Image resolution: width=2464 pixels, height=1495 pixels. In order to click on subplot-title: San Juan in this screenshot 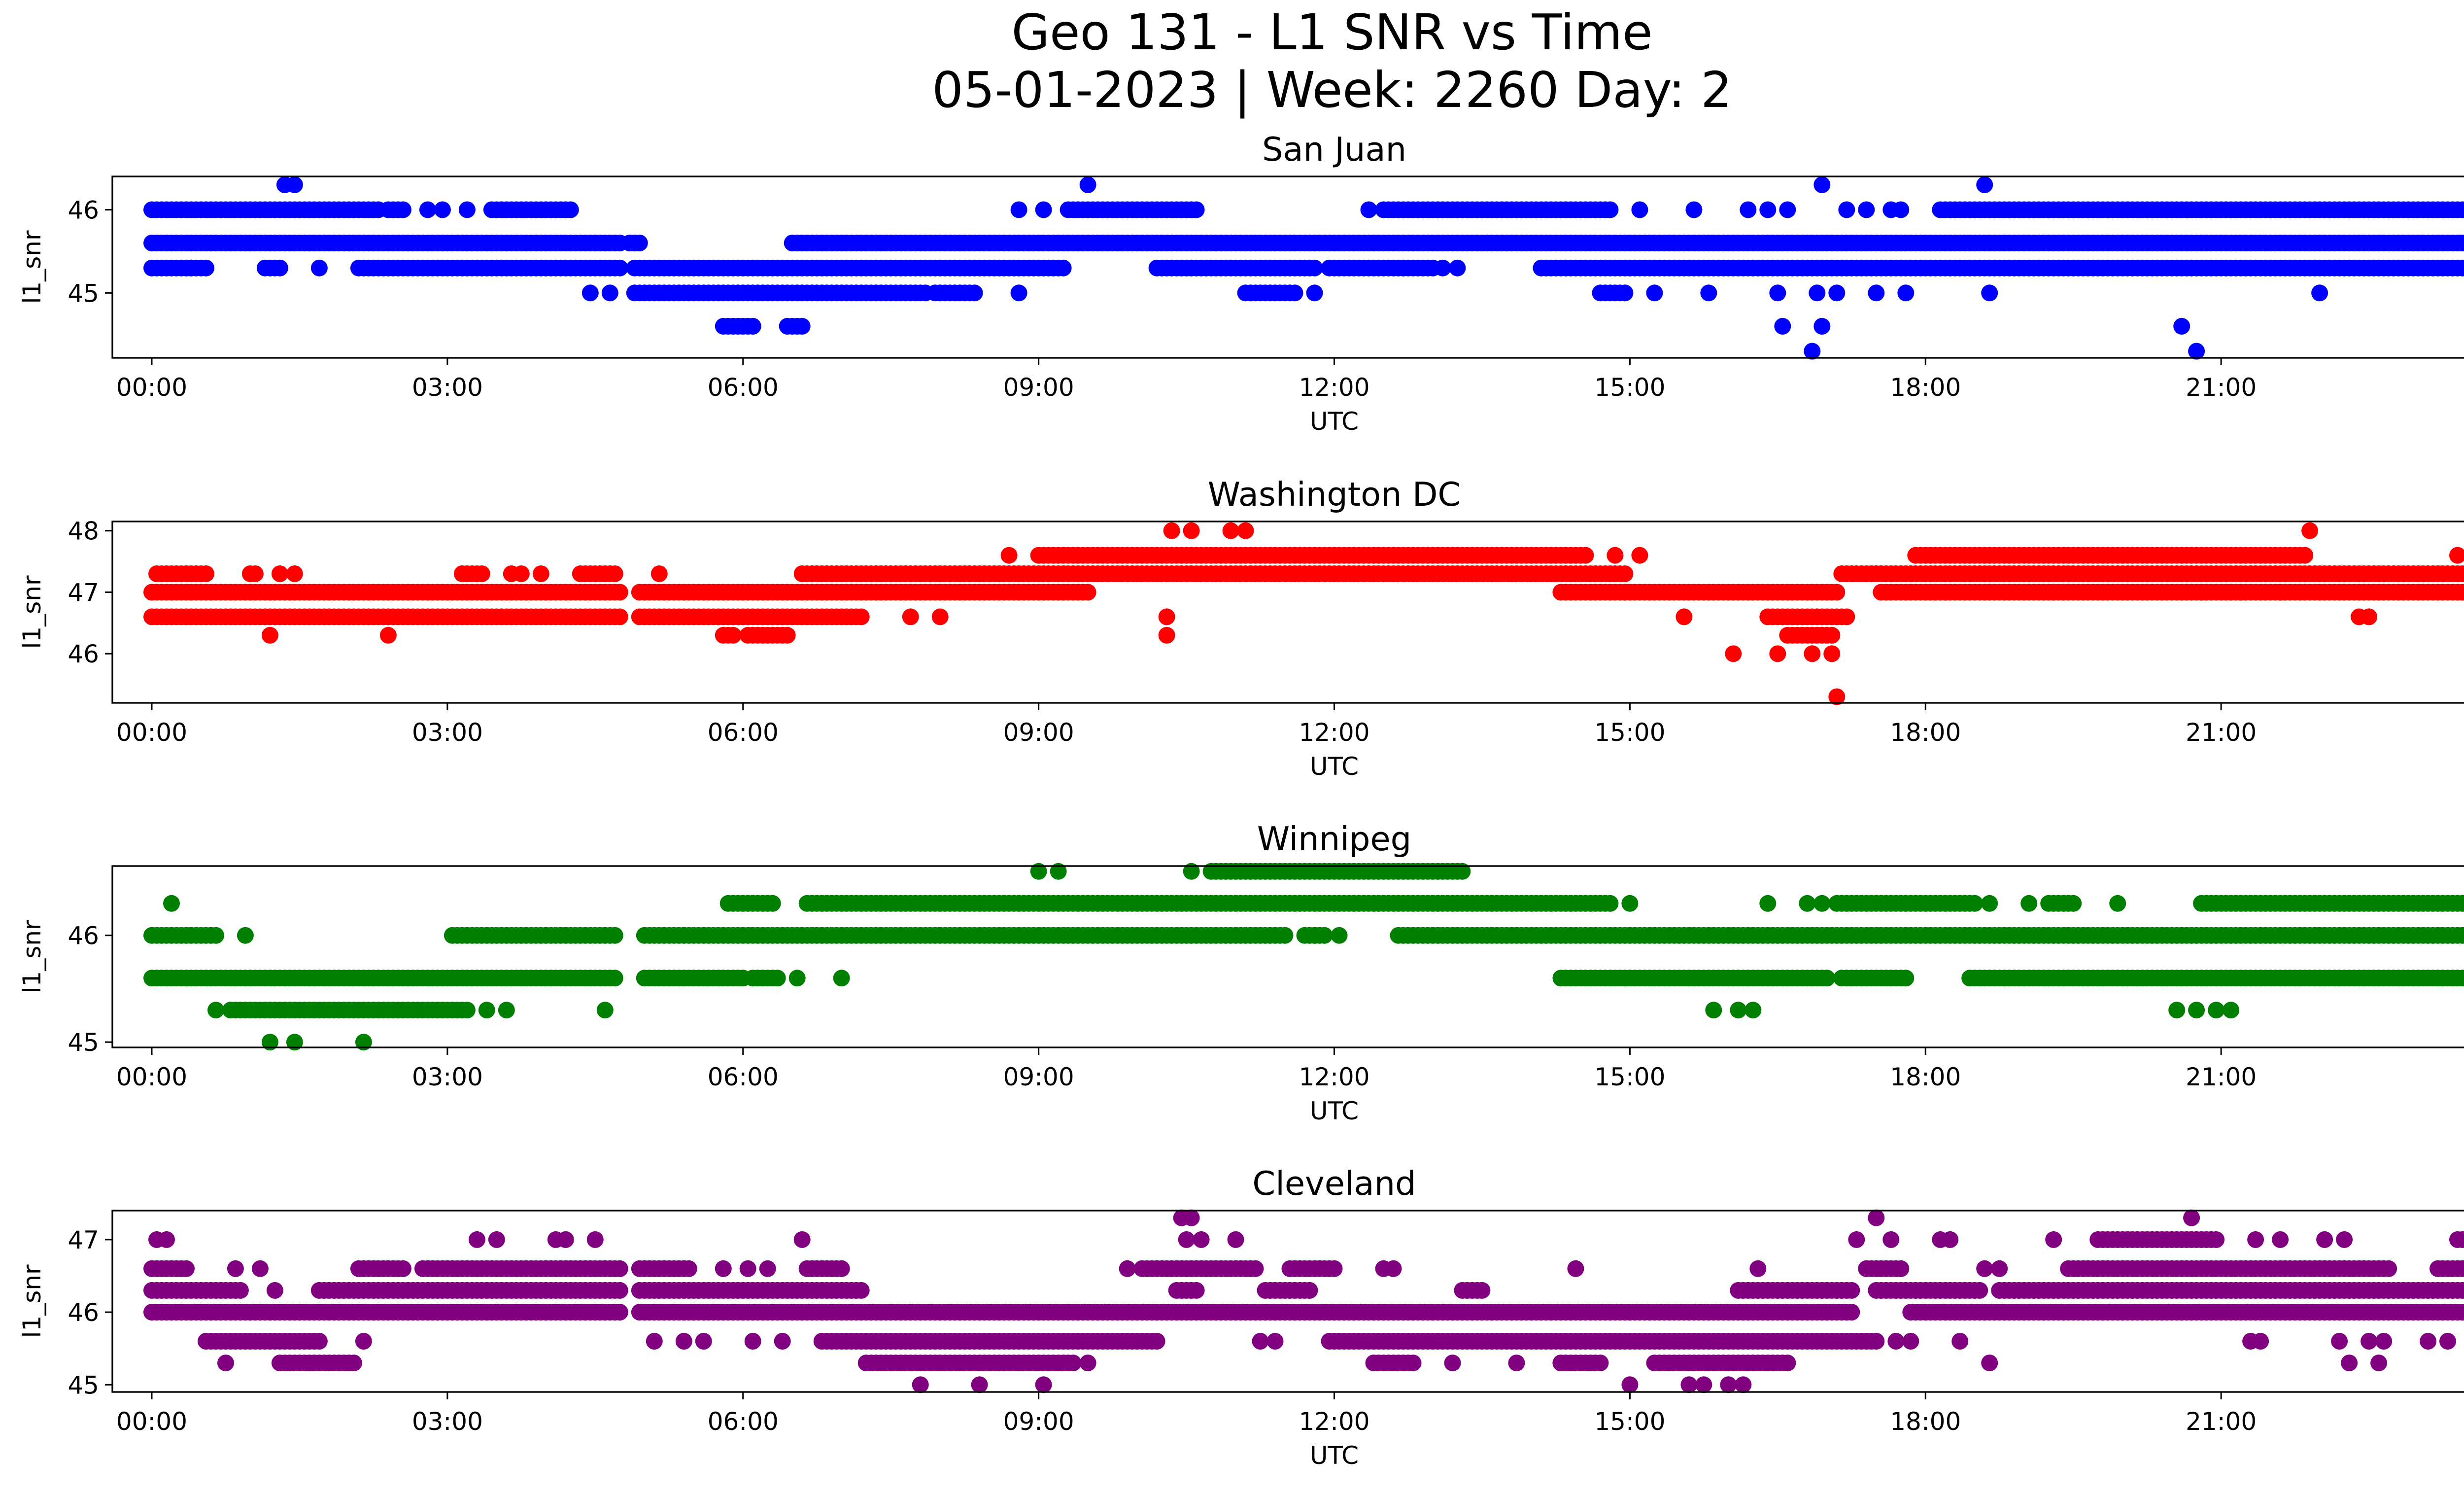, I will do `click(1334, 149)`.